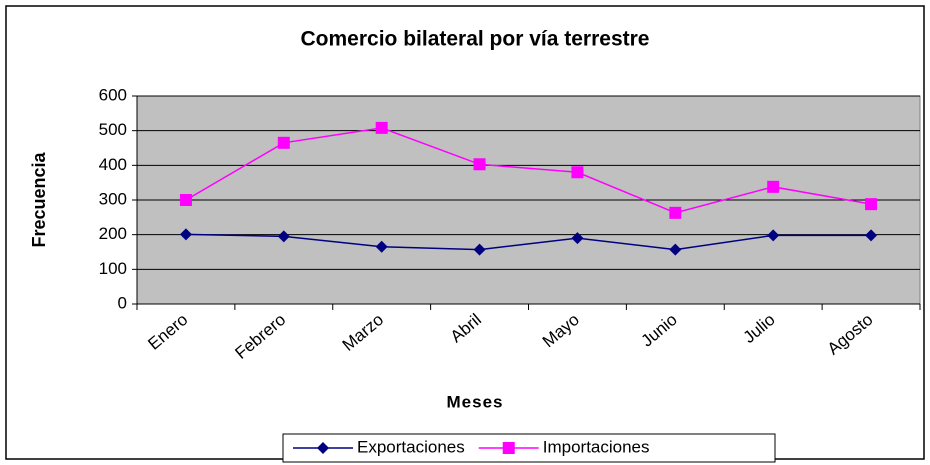 The height and width of the screenshot is (465, 930). Describe the element at coordinates (113, 198) in the screenshot. I see `y-tick-label: 300` at that location.